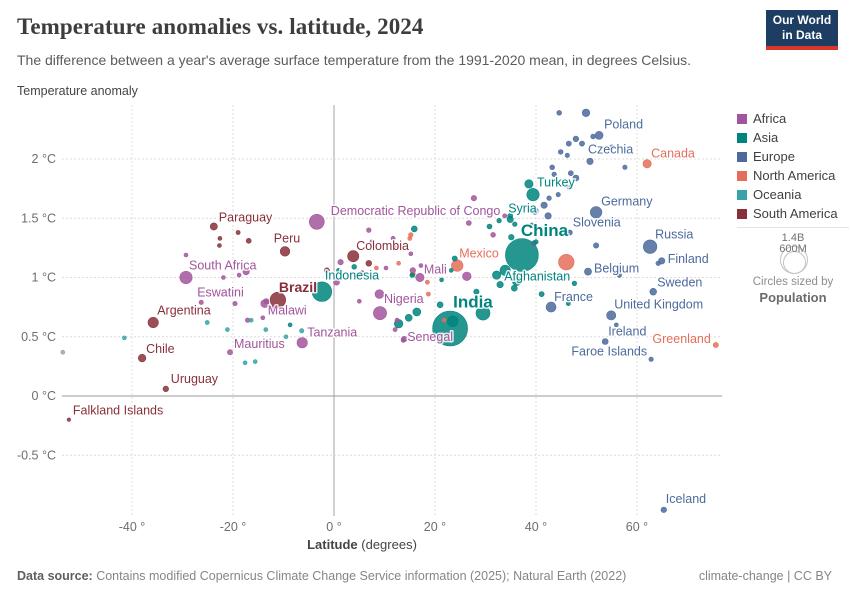 Image resolution: width=850 pixels, height=600 pixels. Describe the element at coordinates (380, 313) in the screenshot. I see `data-point-nigeria` at that location.